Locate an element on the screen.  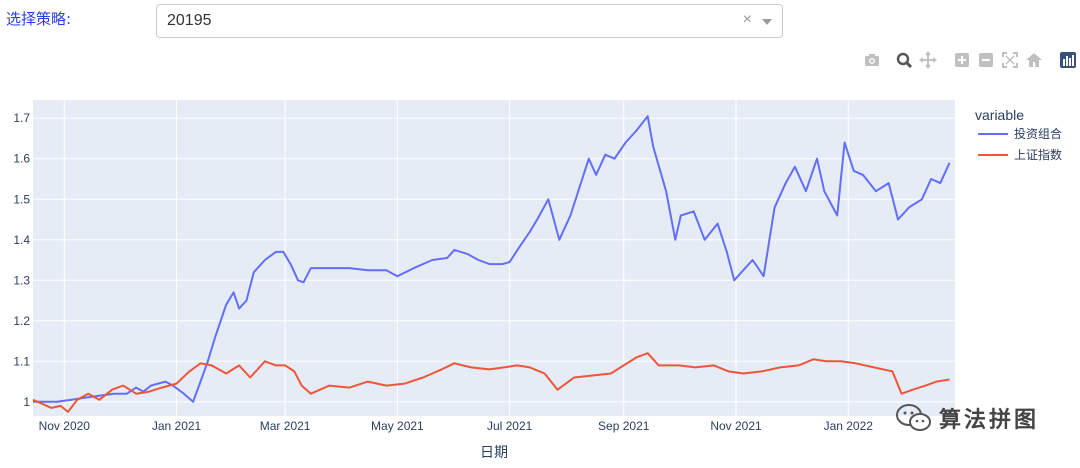
pan-icon is located at coordinates (928, 60).